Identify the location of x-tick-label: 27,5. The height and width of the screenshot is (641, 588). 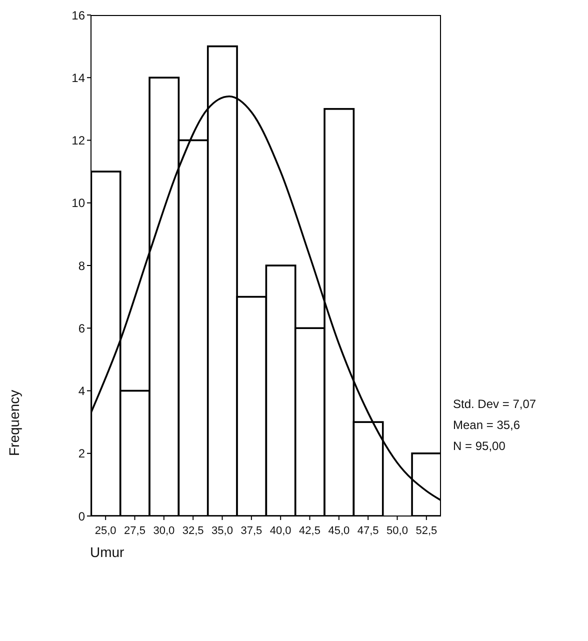
(135, 531).